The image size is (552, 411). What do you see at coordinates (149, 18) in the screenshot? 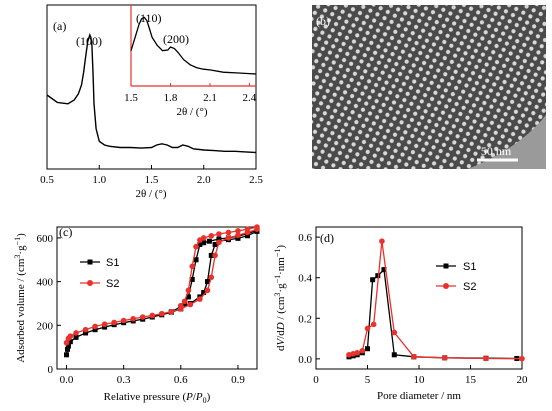
I see `peak-label-110: (110)` at bounding box center [149, 18].